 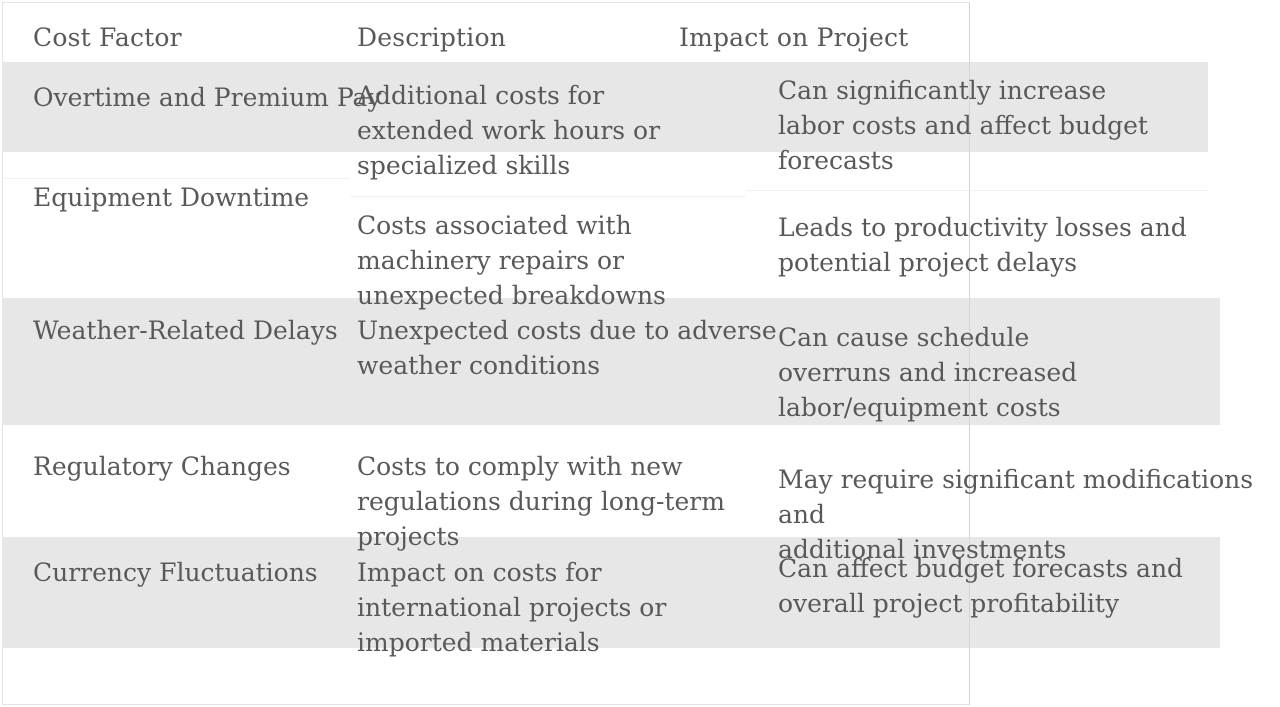 What do you see at coordinates (185, 330) in the screenshot?
I see `cost-factor-cell: Weather-Related Delays` at bounding box center [185, 330].